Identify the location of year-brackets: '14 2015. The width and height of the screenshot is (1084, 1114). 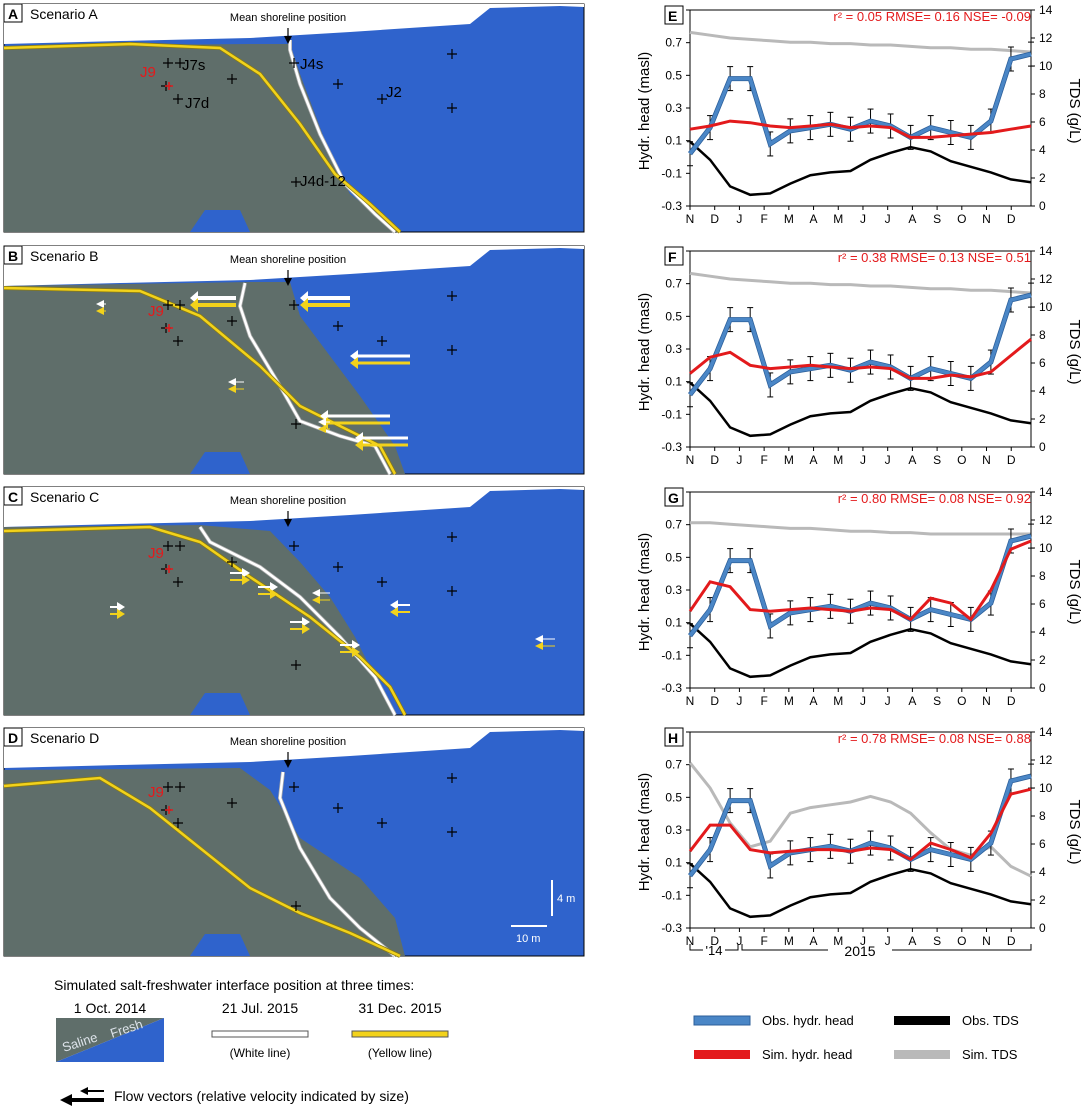
(860, 951).